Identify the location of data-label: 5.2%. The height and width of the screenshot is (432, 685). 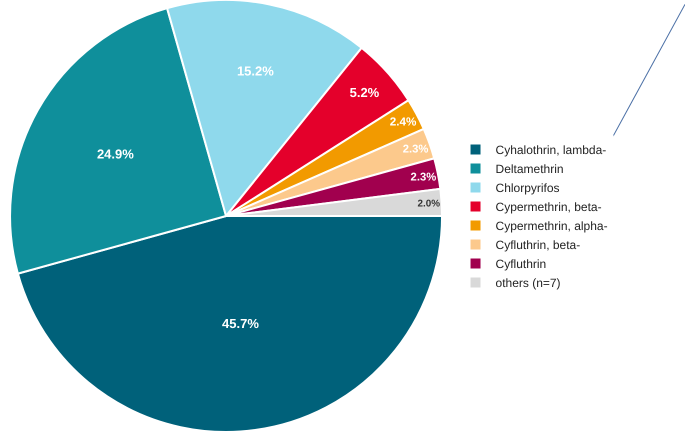
(365, 92).